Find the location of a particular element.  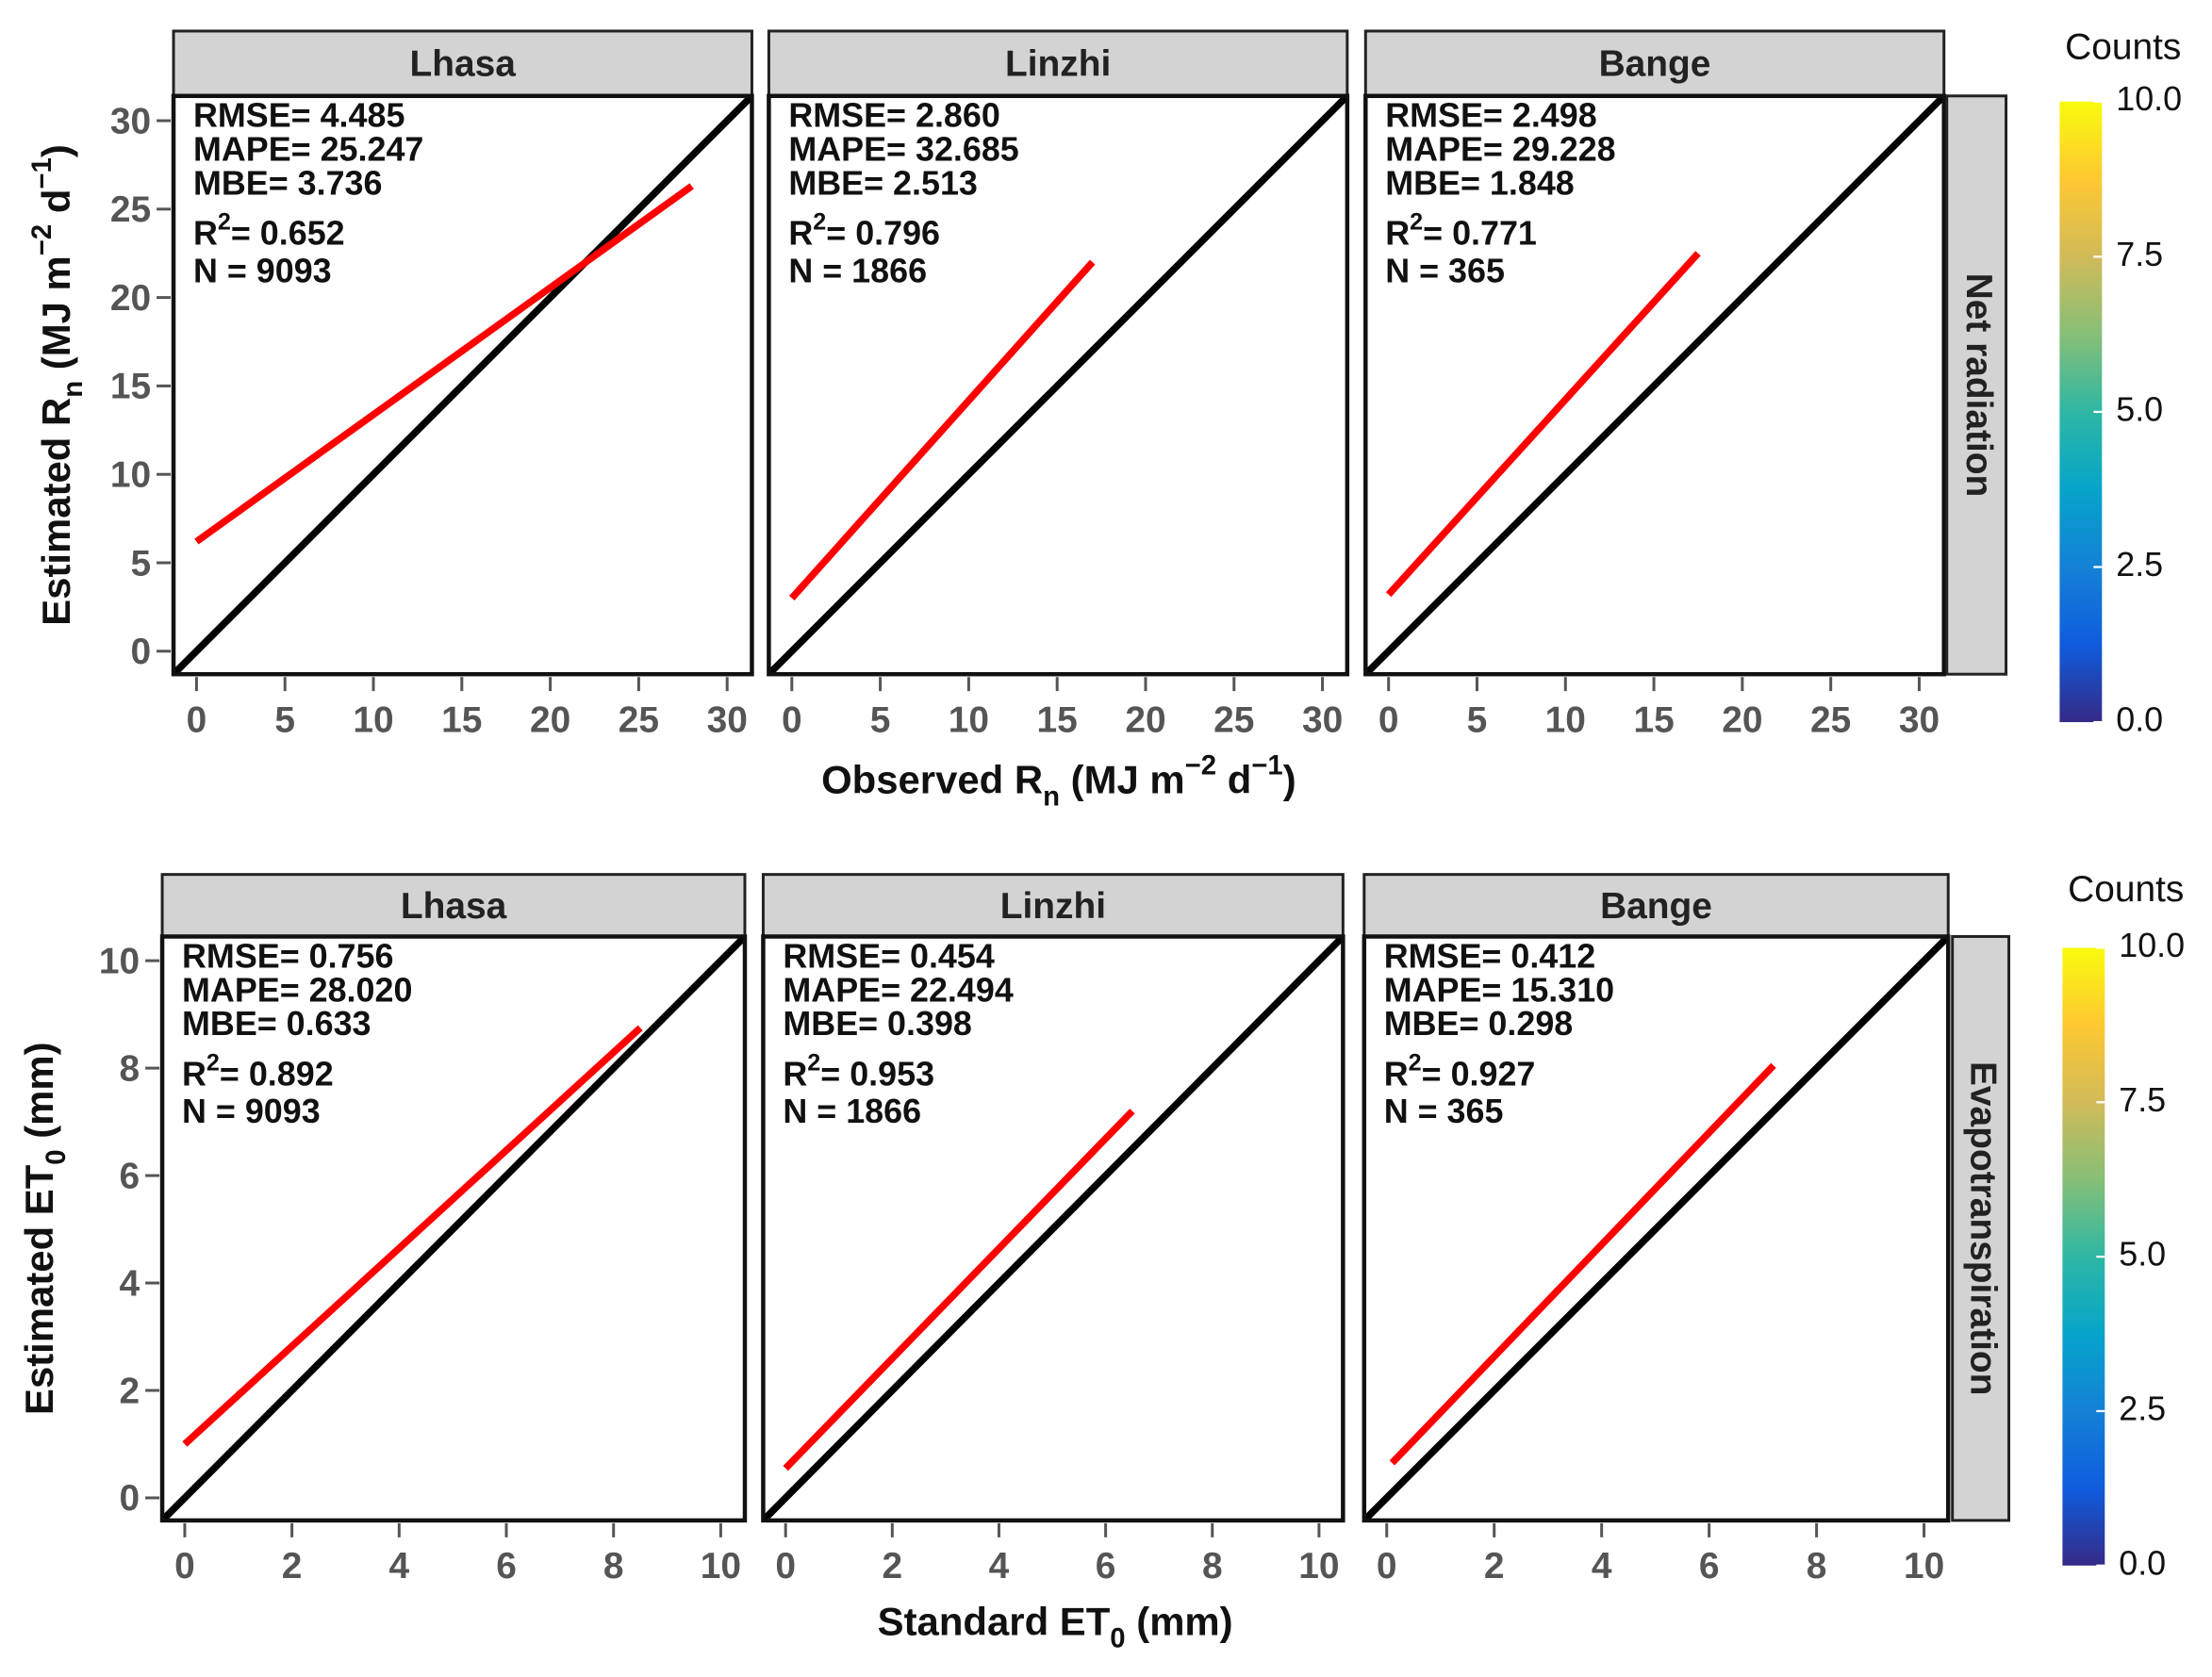

label-part: MAPE= 32.685 is located at coordinates (903, 150).